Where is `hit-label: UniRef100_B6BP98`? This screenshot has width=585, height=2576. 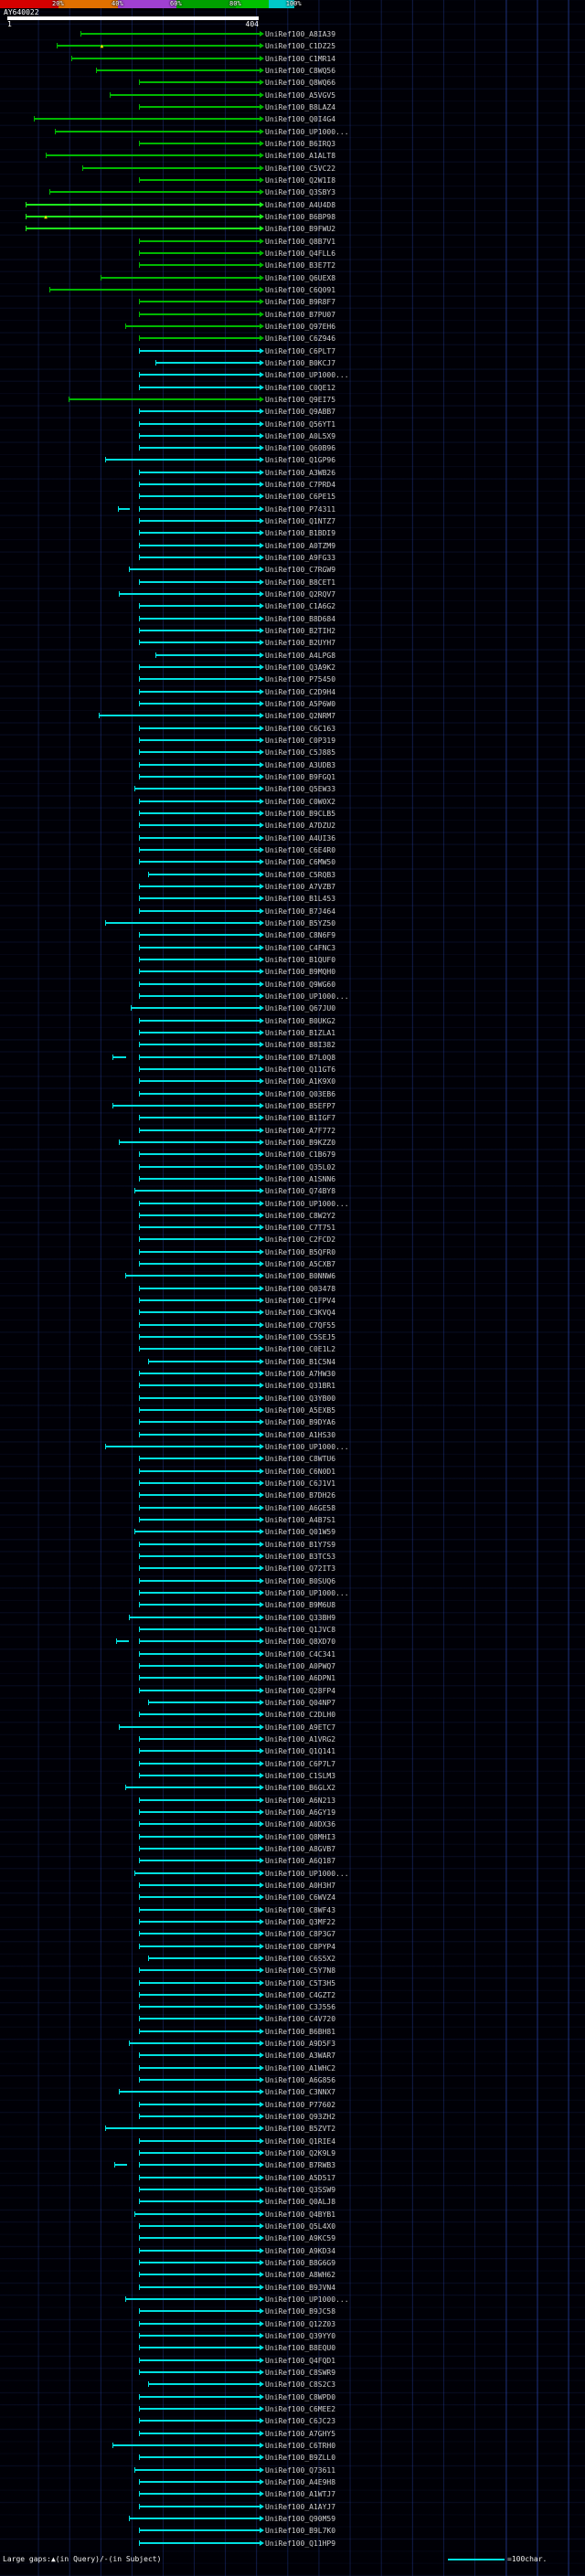 hit-label: UniRef100_B6BP98 is located at coordinates (300, 216).